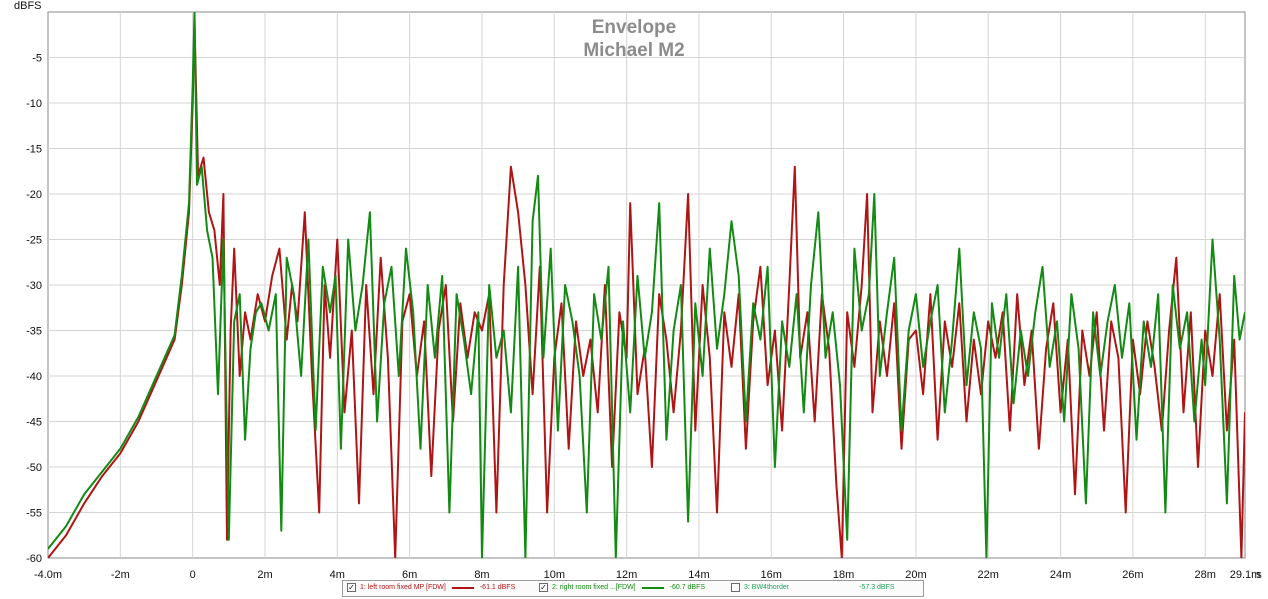 This screenshot has height=599, width=1268. Describe the element at coordinates (409, 575) in the screenshot. I see `x-tick-label: 6m` at that location.